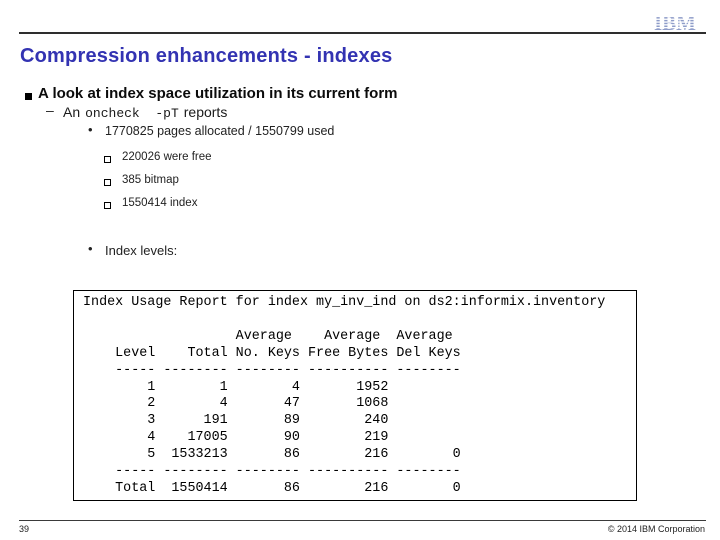 This screenshot has width=720, height=540. Describe the element at coordinates (656, 529) in the screenshot. I see `copyright-notice: © 2014 IBM Corporation` at that location.